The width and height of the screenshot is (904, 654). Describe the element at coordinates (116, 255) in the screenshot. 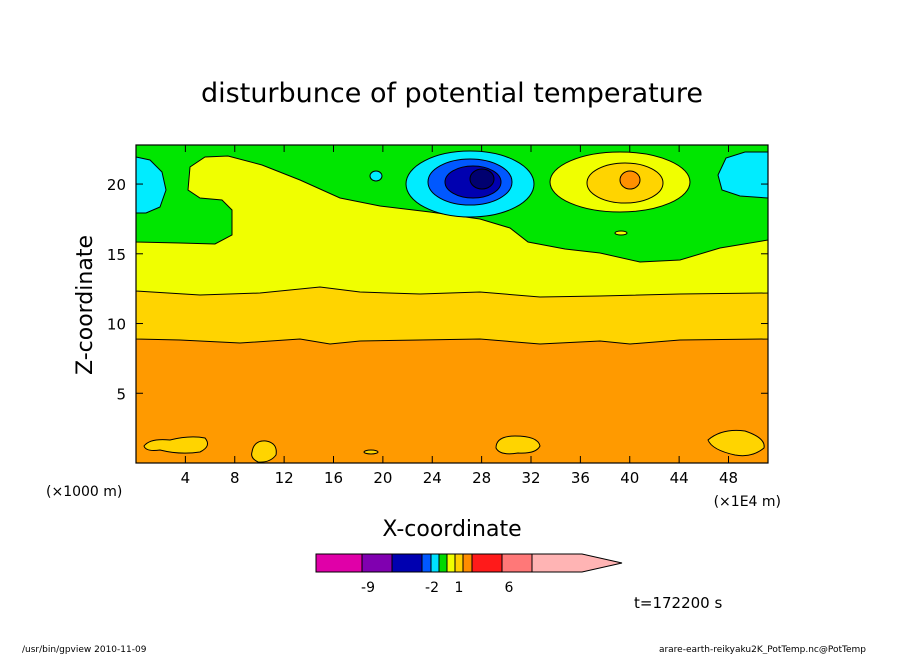

I see `y-tick-label: 15` at that location.